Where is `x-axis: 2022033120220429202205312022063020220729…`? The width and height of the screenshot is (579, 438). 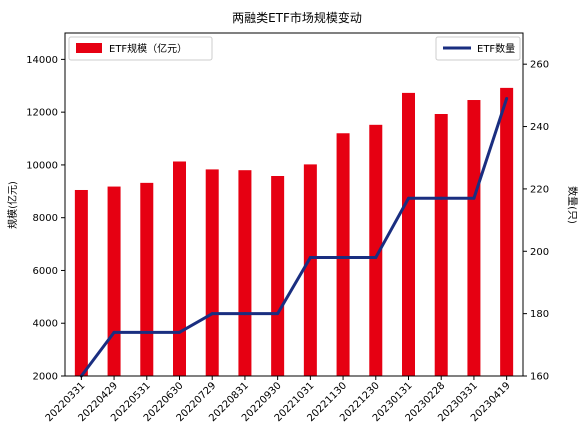 x-axis: 2022033120220429202205312022063020220729… is located at coordinates (278, 400).